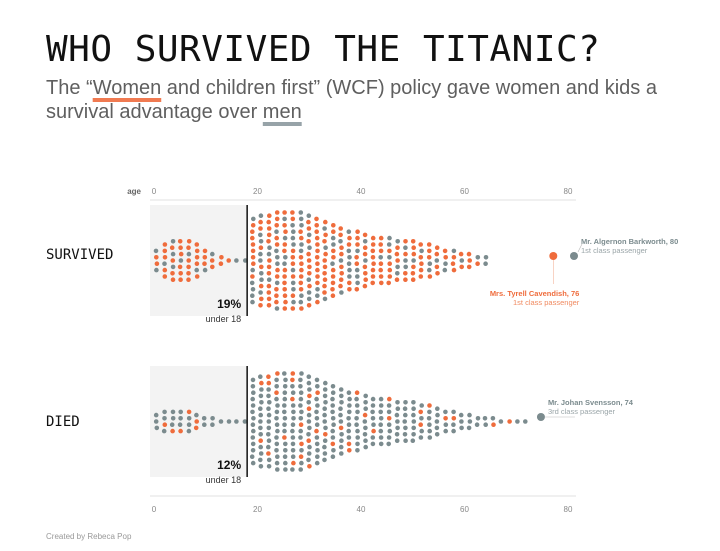  Describe the element at coordinates (89, 536) in the screenshot. I see `credit: Created by Rebeca Pop` at that location.